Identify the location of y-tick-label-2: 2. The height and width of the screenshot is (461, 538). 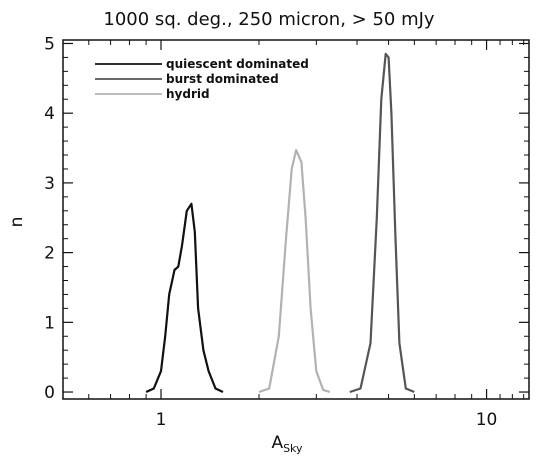
(49, 254).